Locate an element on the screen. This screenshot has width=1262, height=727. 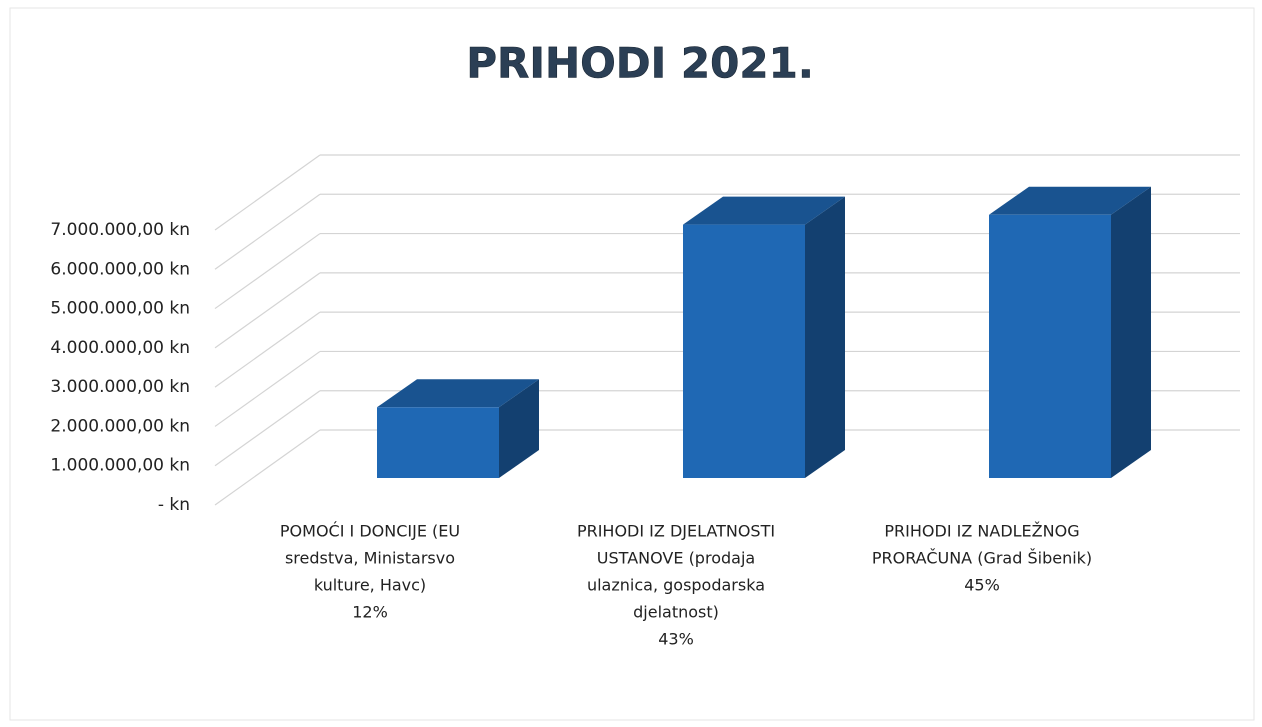
x-tick-label: PRIHODI IZ DJELATNOSTI is located at coordinates (676, 531).